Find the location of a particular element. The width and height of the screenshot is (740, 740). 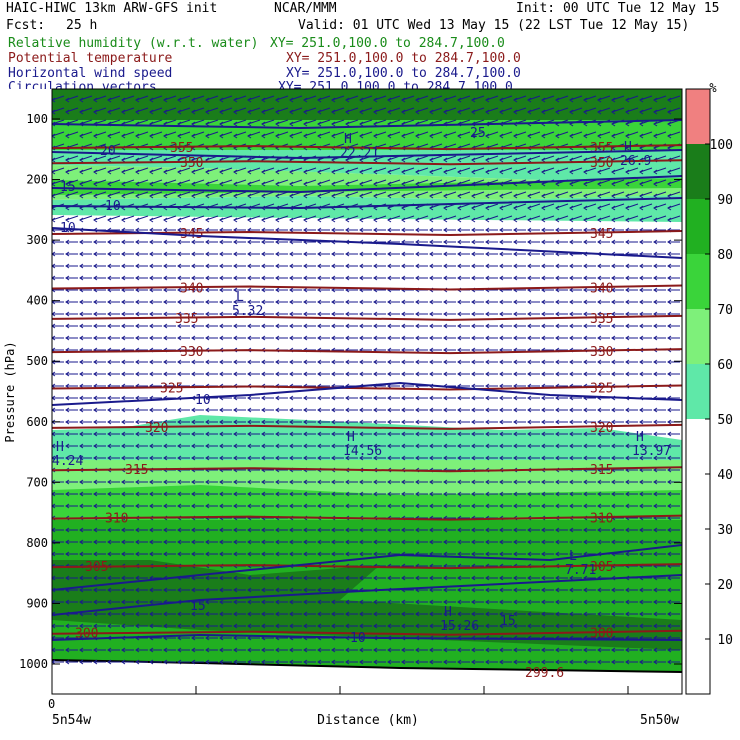

colorbar-segment is located at coordinates (698, 556).